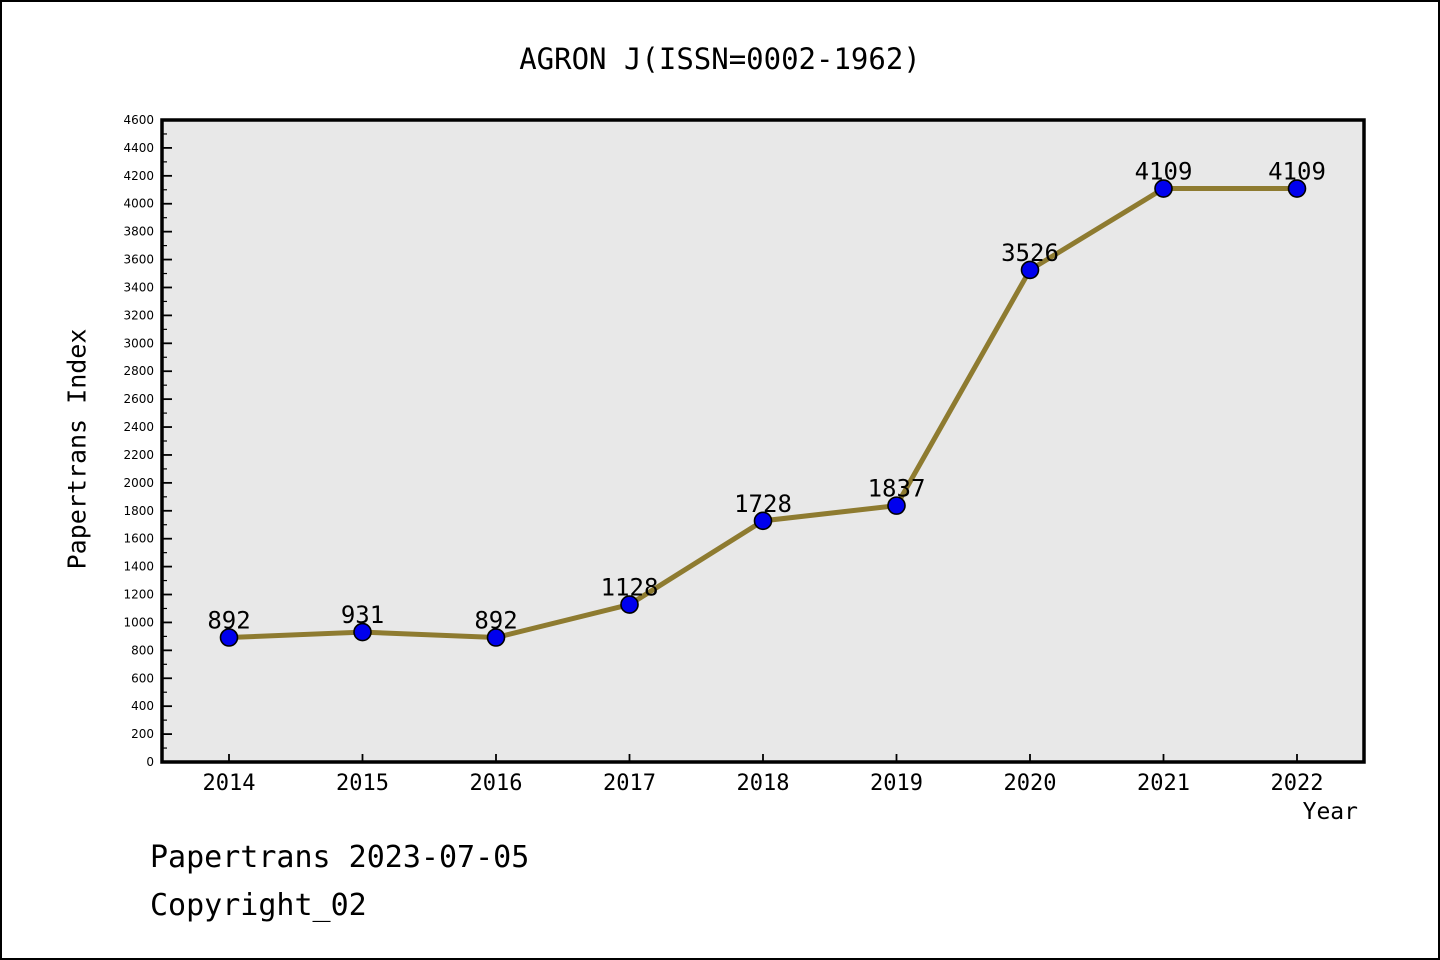 This screenshot has height=960, width=1440. Describe the element at coordinates (138, 567) in the screenshot. I see `y-tick-label: 1400` at that location.